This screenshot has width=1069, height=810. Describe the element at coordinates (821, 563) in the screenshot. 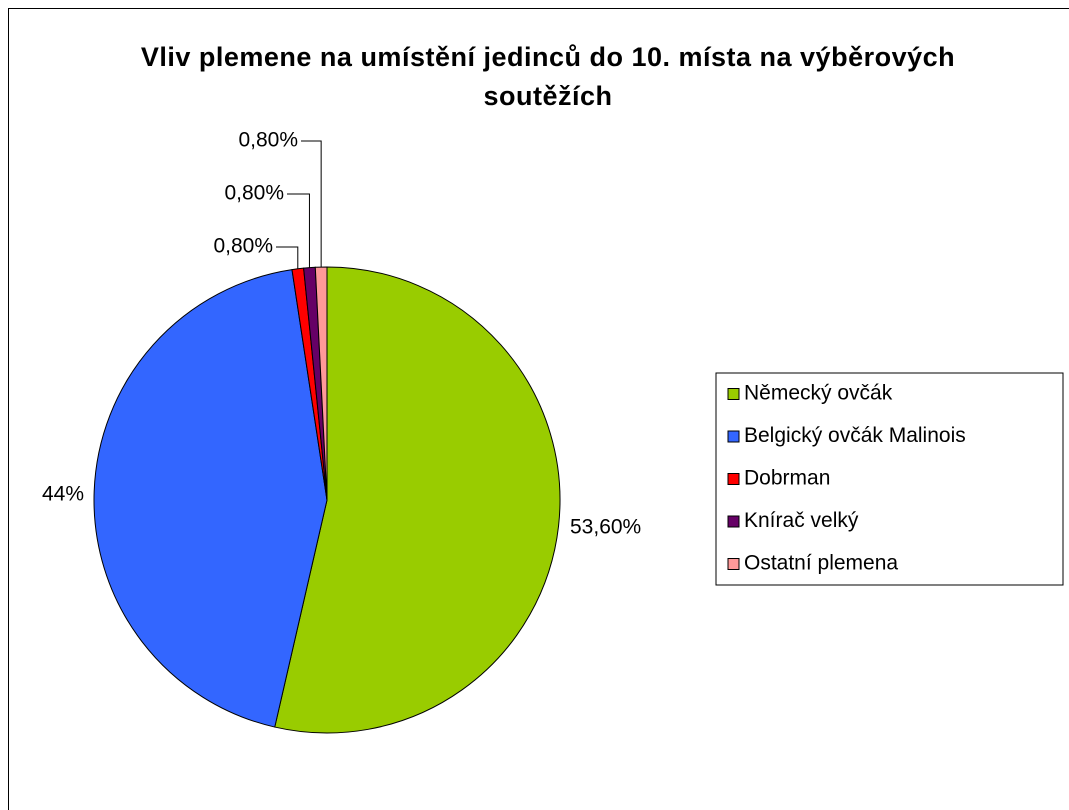

I see `legend-label: Ostatní plemena` at that location.